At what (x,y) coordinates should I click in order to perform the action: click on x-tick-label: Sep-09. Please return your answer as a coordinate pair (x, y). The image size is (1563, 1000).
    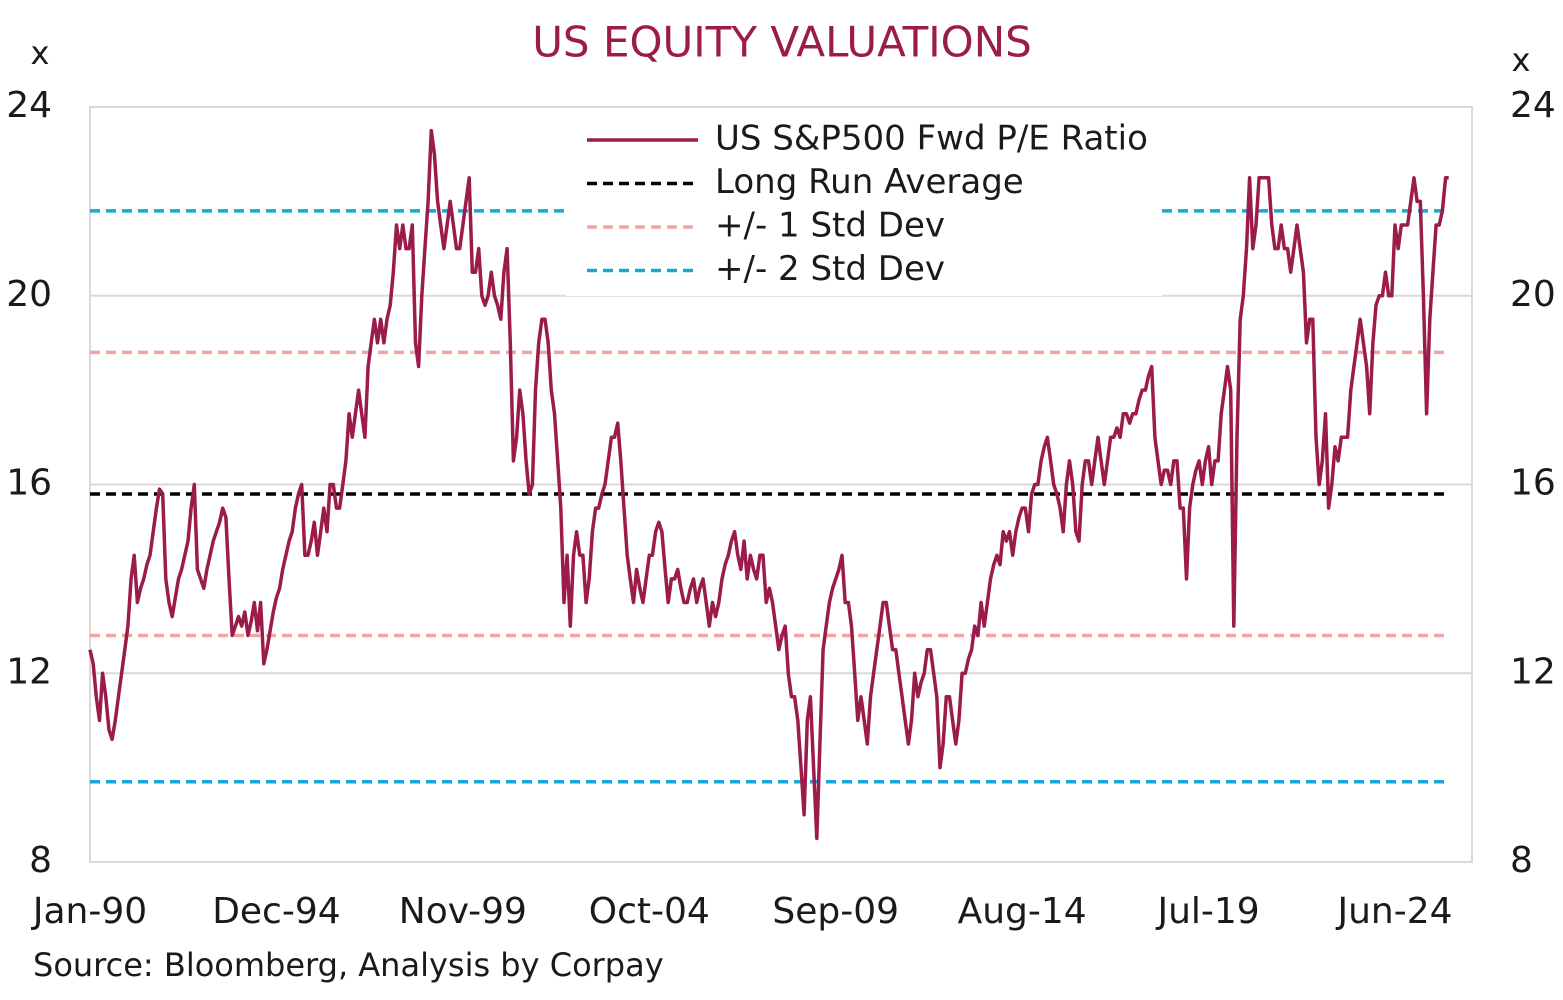
    Looking at the image, I should click on (835, 911).